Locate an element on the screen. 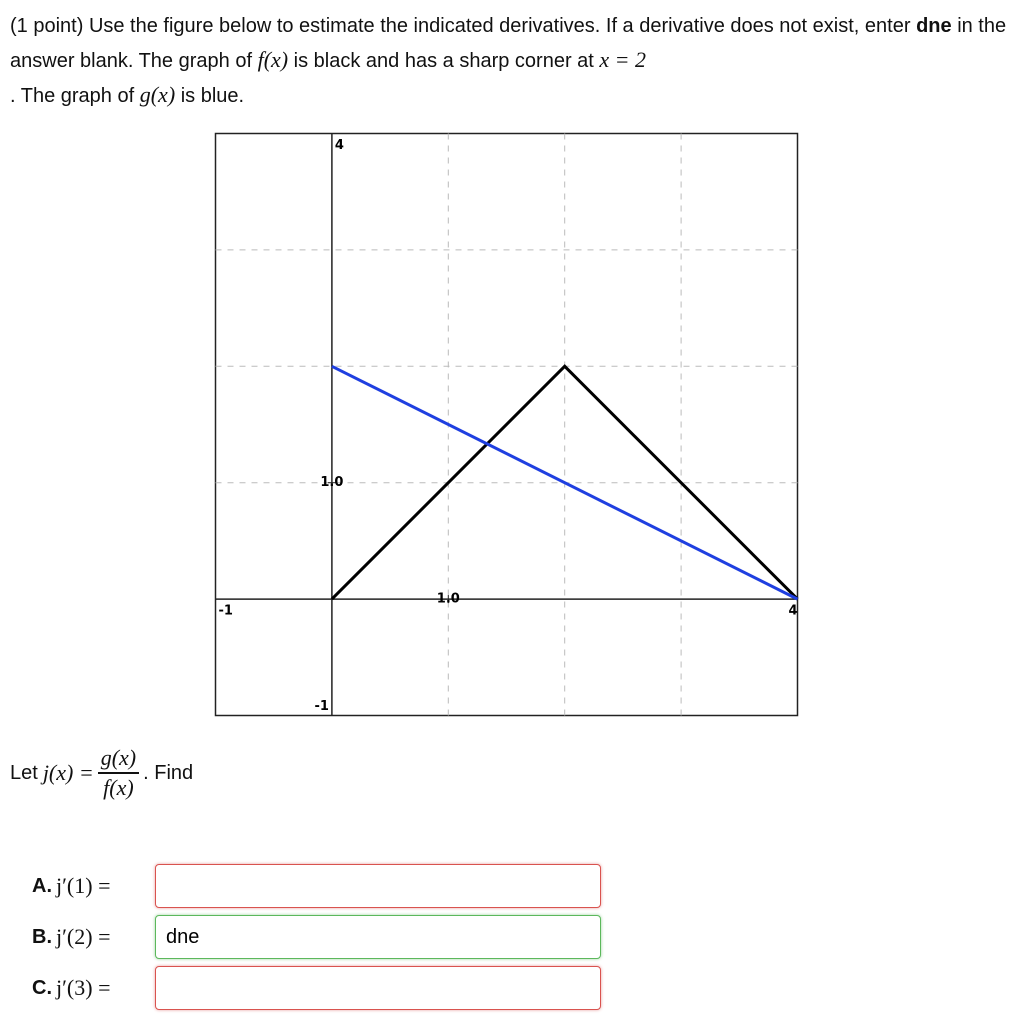 This screenshot has height=1024, width=1014. part-expression: j′(1) = is located at coordinates (83, 885).